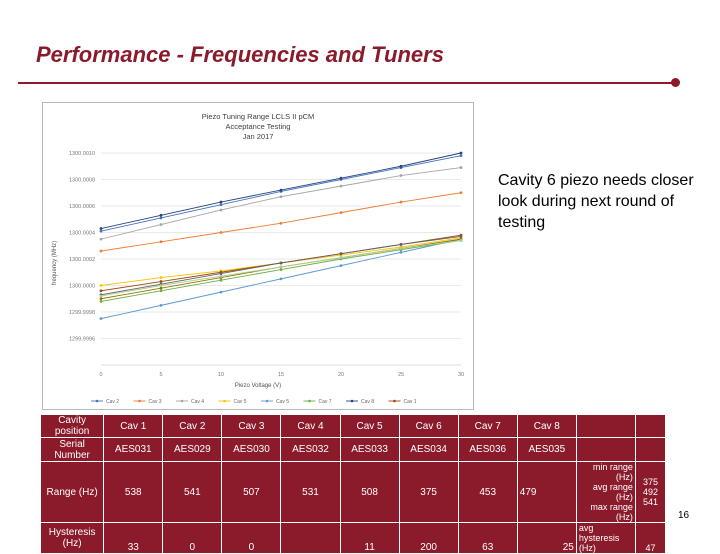  Describe the element at coordinates (55, 263) in the screenshot. I see `y-axis-label: frequency (MHz)` at that location.